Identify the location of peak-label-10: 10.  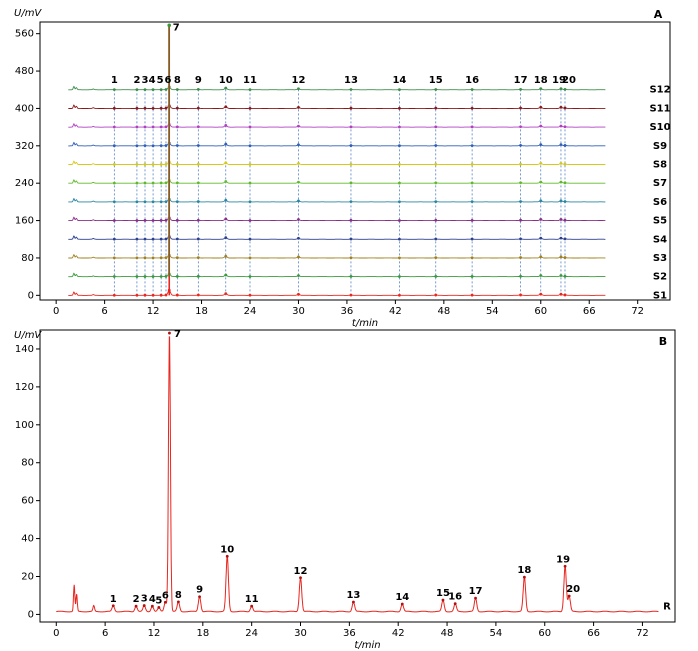
(227, 549).